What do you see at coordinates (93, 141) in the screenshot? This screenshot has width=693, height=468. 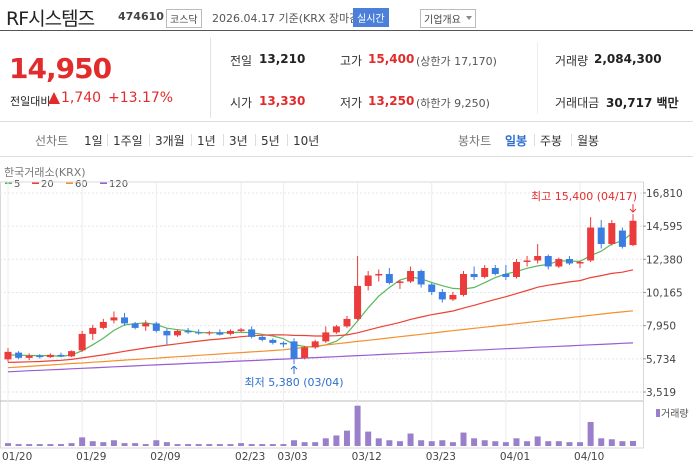 I see `tab: 1일` at bounding box center [93, 141].